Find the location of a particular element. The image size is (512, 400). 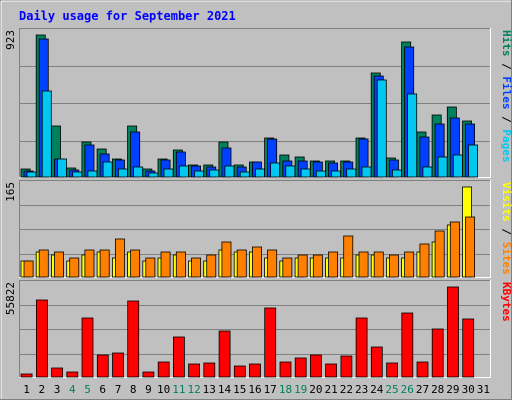

x-tick-label: 25 is located at coordinates (391, 389).